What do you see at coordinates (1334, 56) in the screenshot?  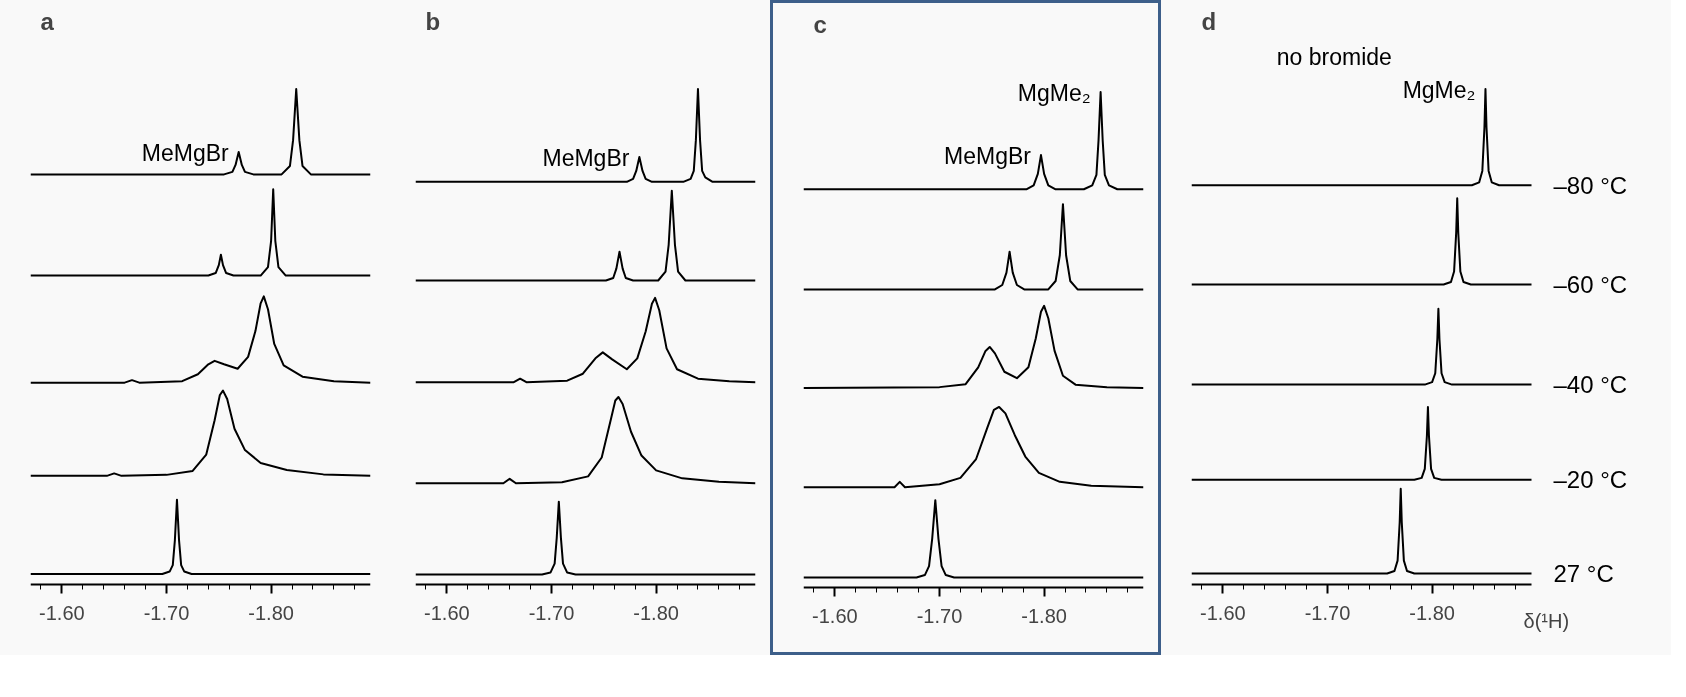 I see `chart-subtitle: no bromide` at bounding box center [1334, 56].